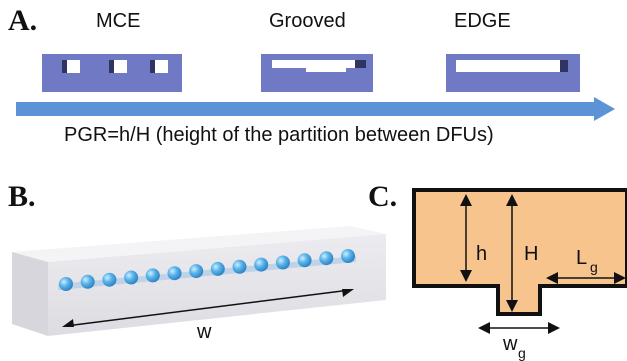  I want to click on design-label-mce: MCE, so click(118, 21).